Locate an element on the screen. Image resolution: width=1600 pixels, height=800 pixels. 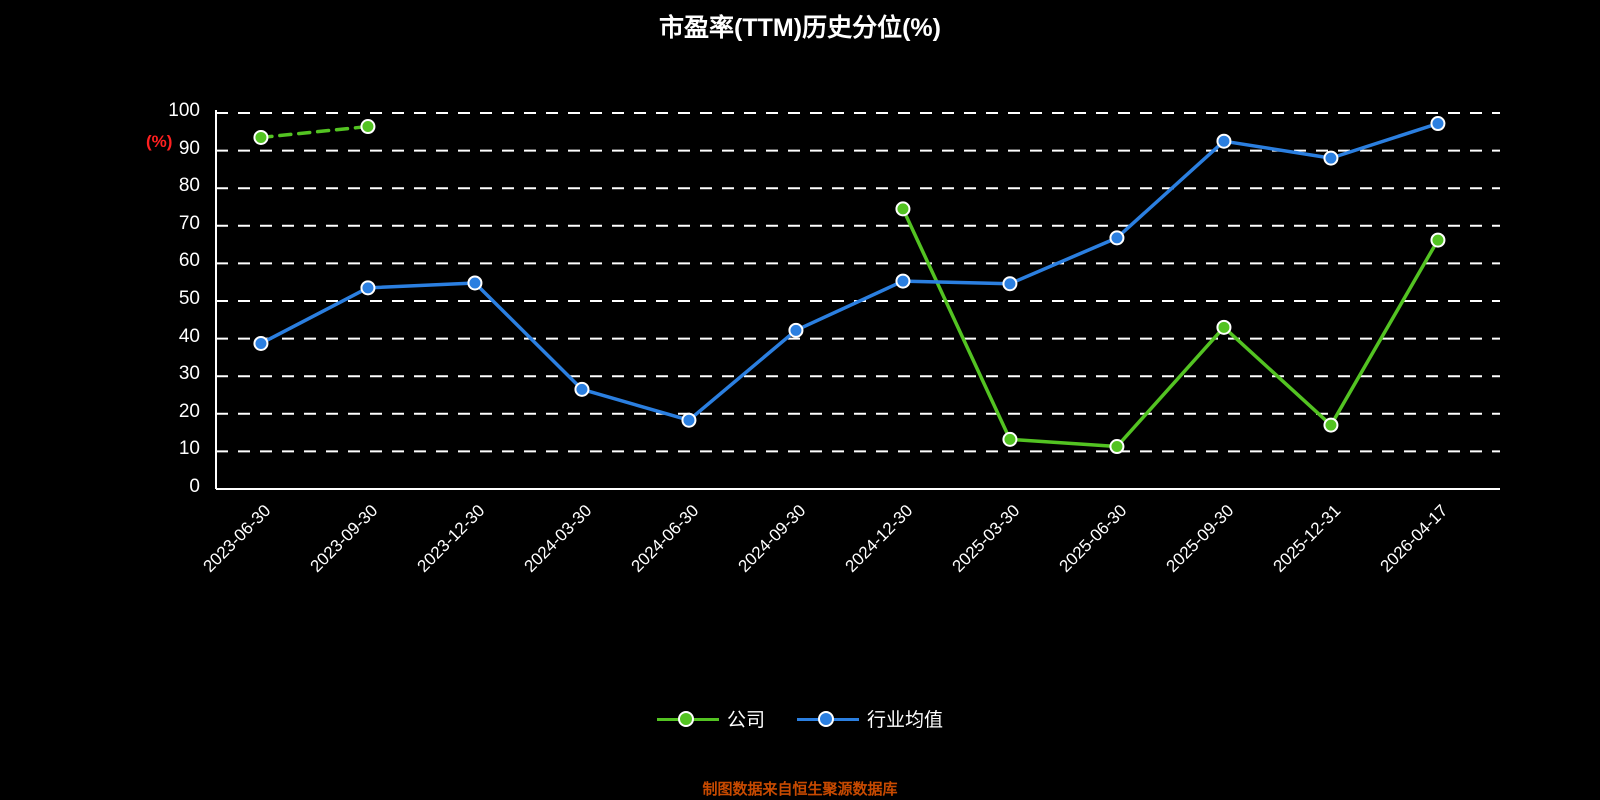
y-axis-tick: 50 is located at coordinates (189, 298).